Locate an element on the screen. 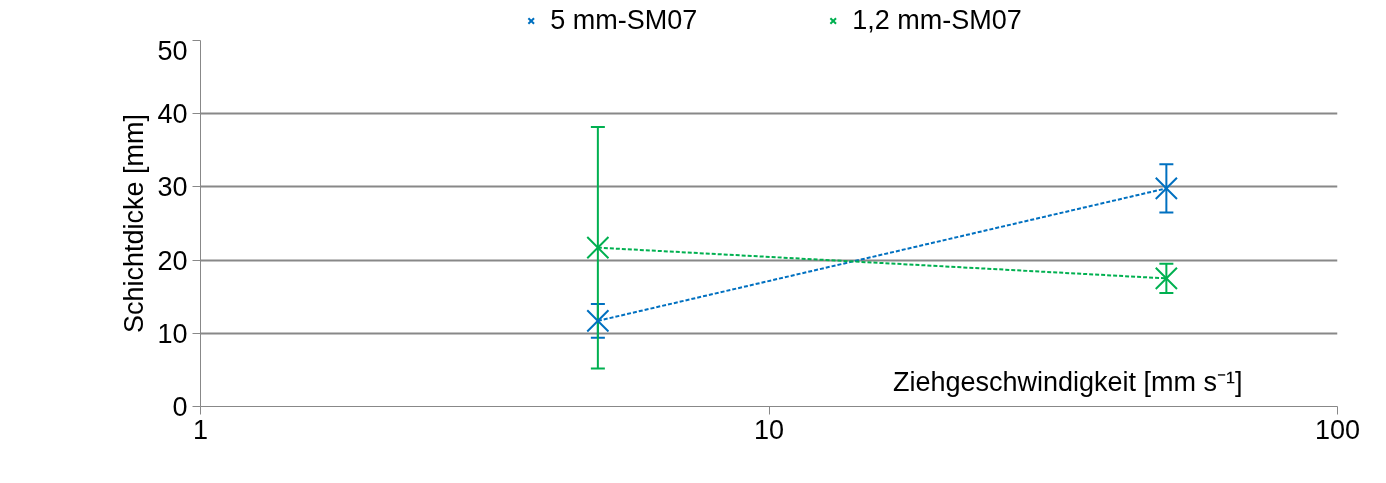 The width and height of the screenshot is (1386, 483). x-tick-label: 1 is located at coordinates (200, 429).